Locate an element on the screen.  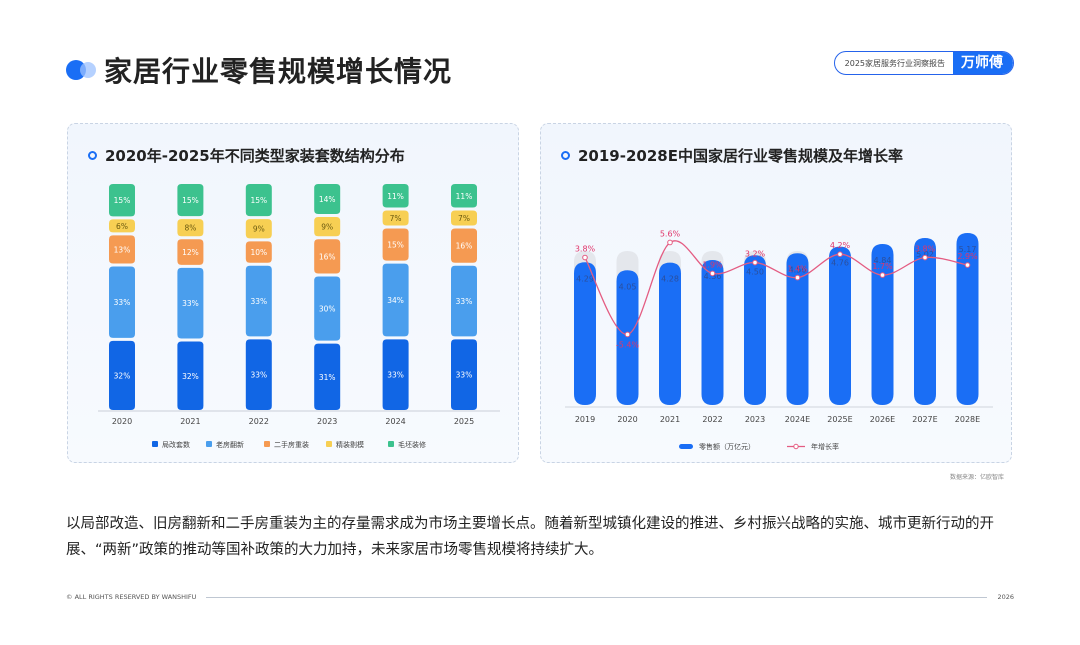
x-tick-label: 2021 is located at coordinates (190, 421).